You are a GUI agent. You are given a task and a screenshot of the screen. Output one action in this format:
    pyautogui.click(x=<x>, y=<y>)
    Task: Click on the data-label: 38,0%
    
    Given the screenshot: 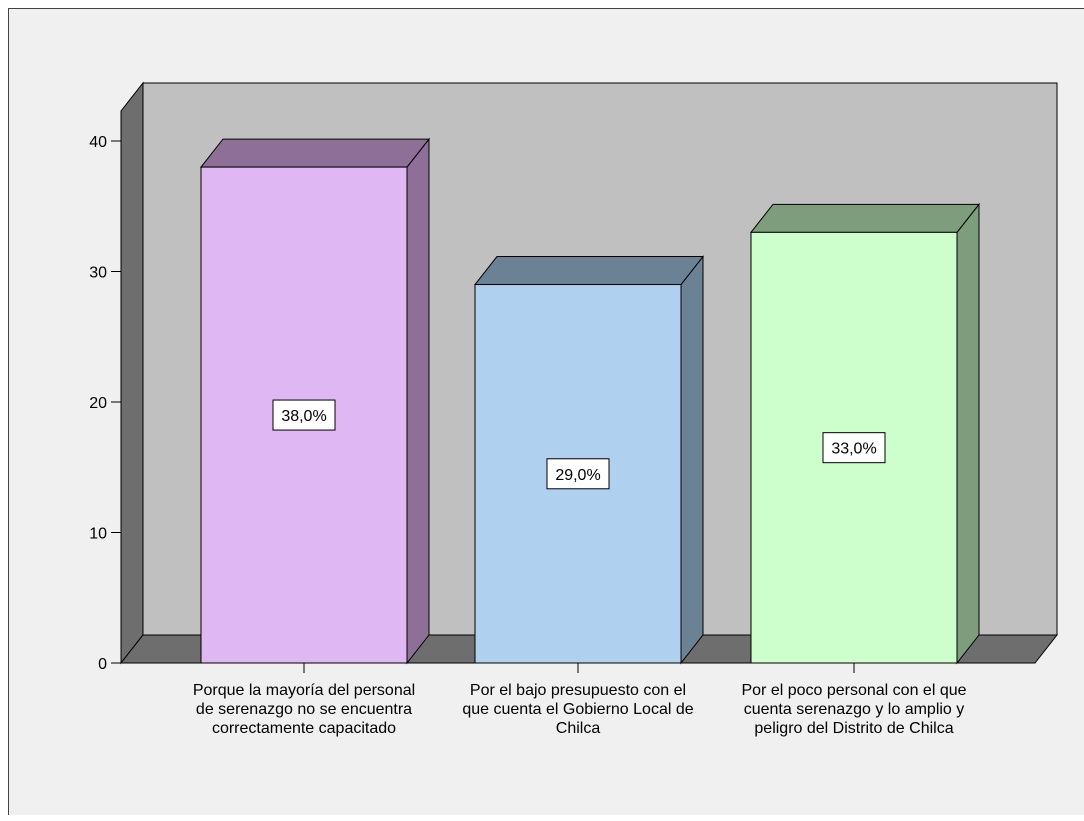 What is the action you would take?
    pyautogui.click(x=303, y=416)
    